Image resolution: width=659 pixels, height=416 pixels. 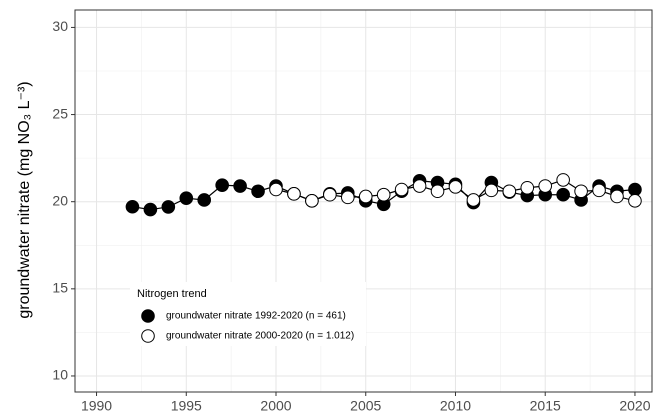 What do you see at coordinates (545, 406) in the screenshot?
I see `x-tick-label: 2015` at bounding box center [545, 406].